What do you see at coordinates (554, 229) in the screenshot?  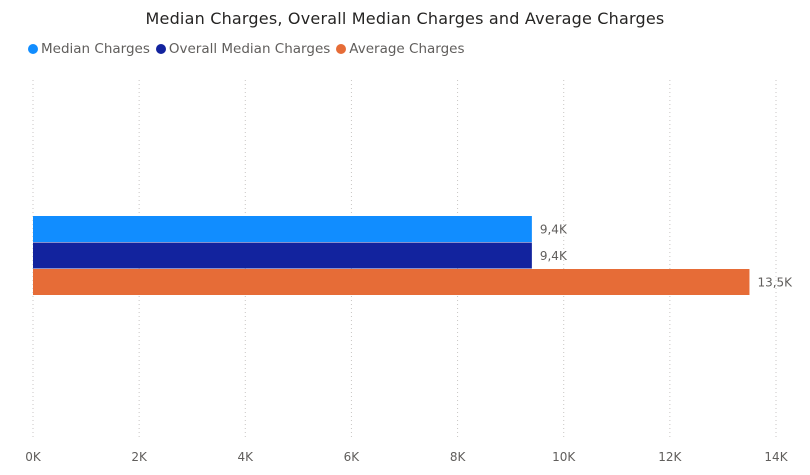 I see `data-label-median-charges: 9,4K` at bounding box center [554, 229].